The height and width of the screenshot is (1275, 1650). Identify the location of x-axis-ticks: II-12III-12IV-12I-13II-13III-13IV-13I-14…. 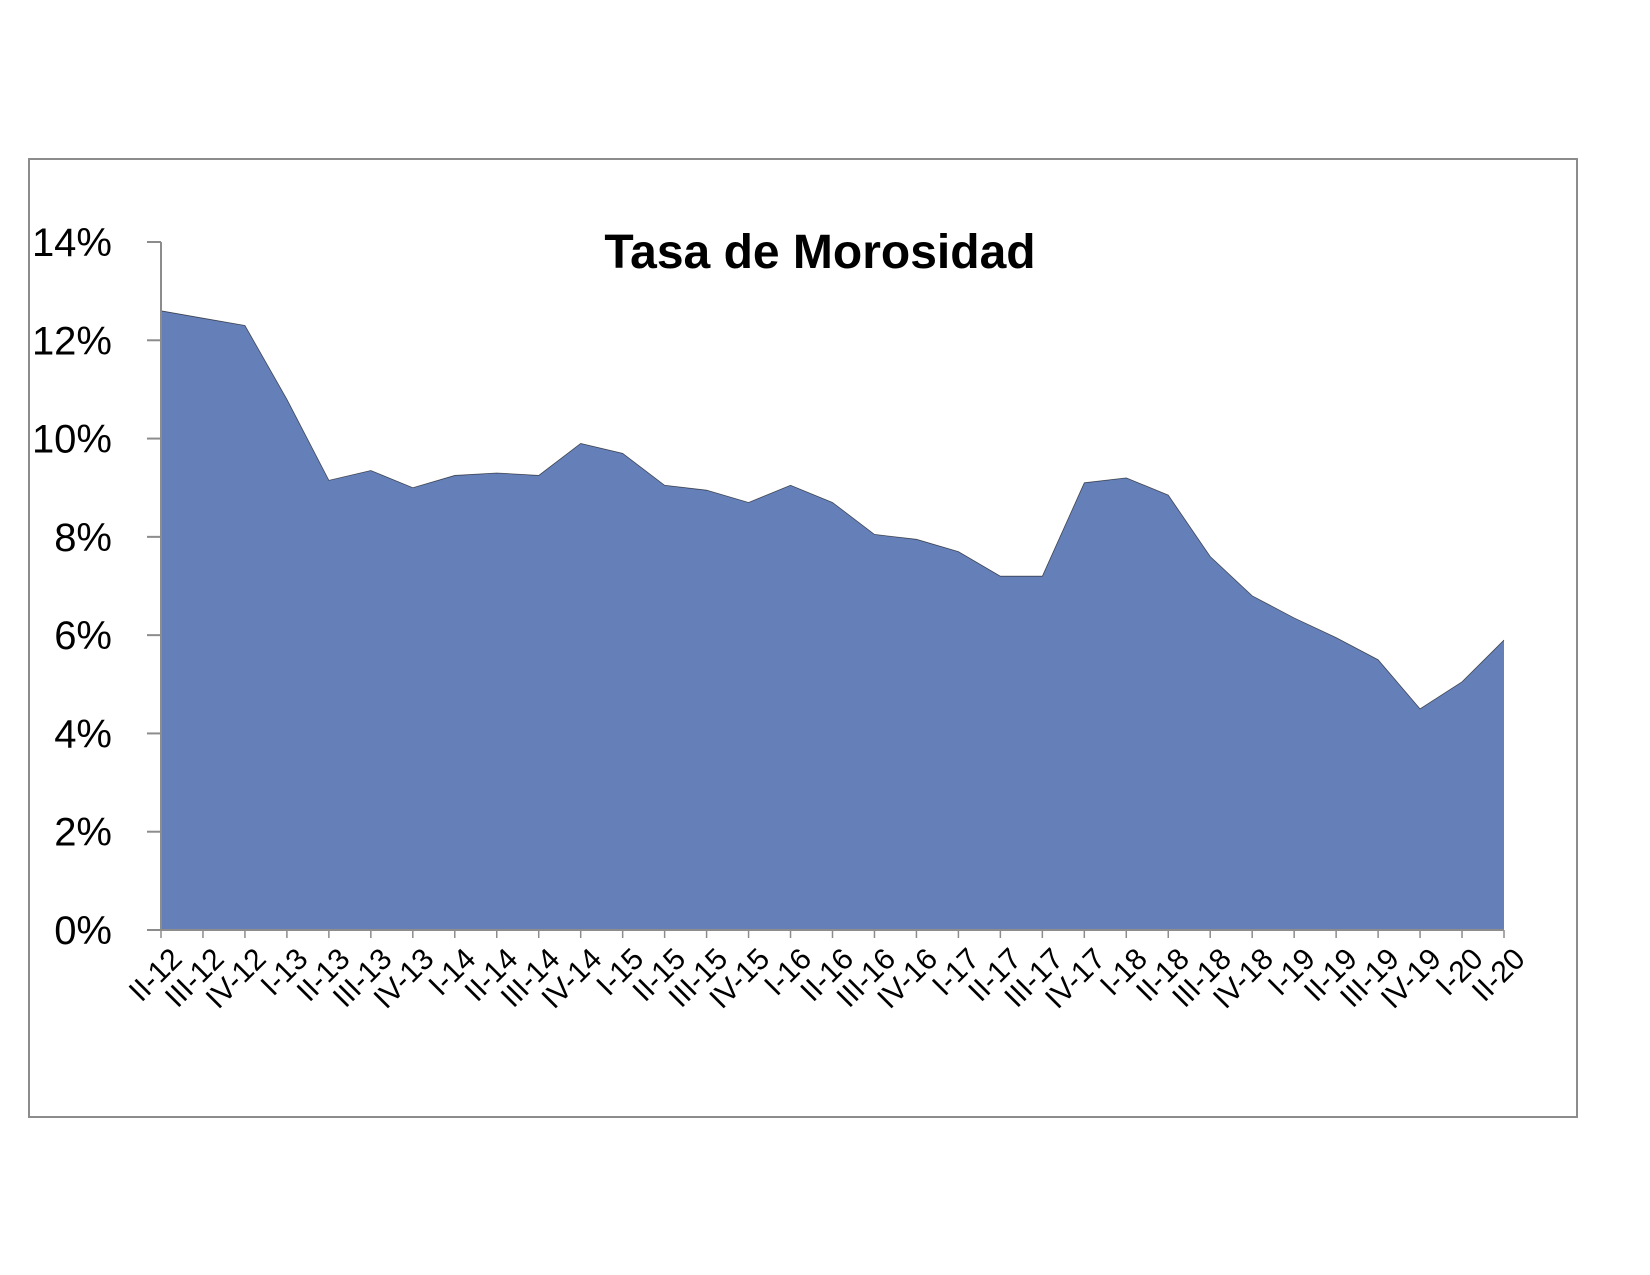
(827, 972).